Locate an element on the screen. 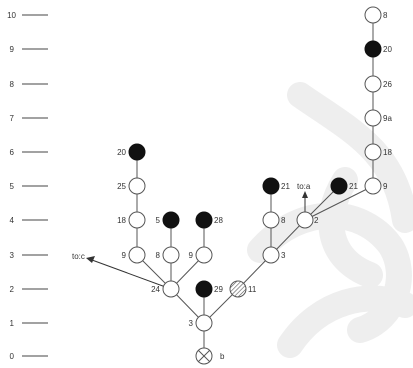  node-label-9-col: 9 is located at coordinates (385, 186).